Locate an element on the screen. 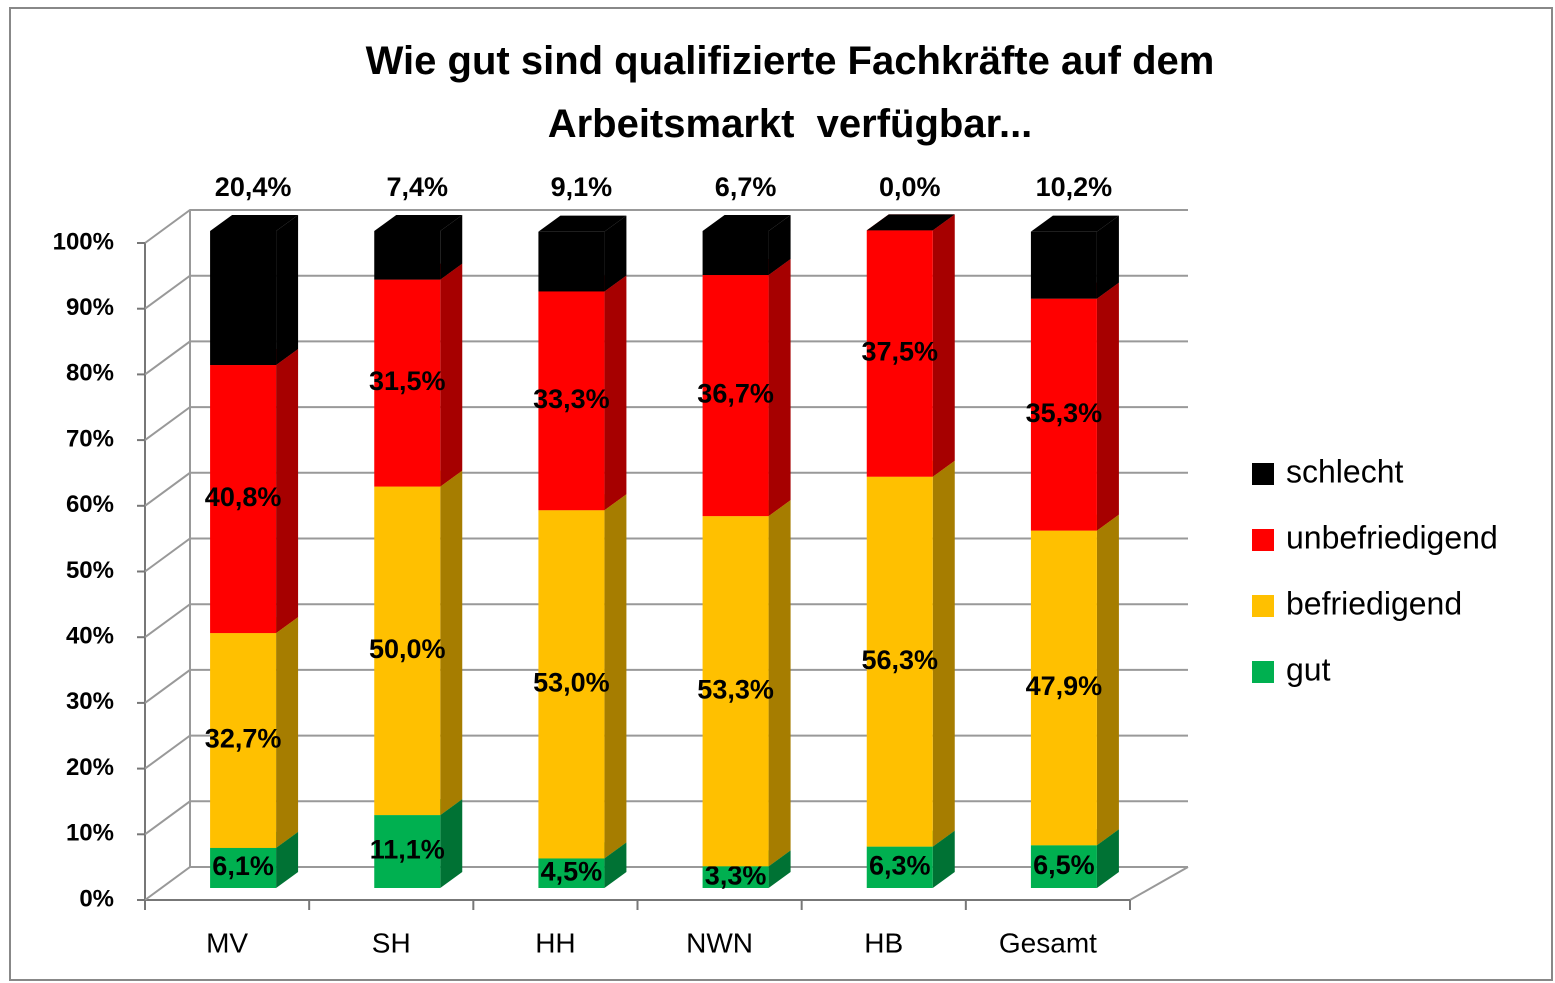  data-label: 40,8% is located at coordinates (243, 497).